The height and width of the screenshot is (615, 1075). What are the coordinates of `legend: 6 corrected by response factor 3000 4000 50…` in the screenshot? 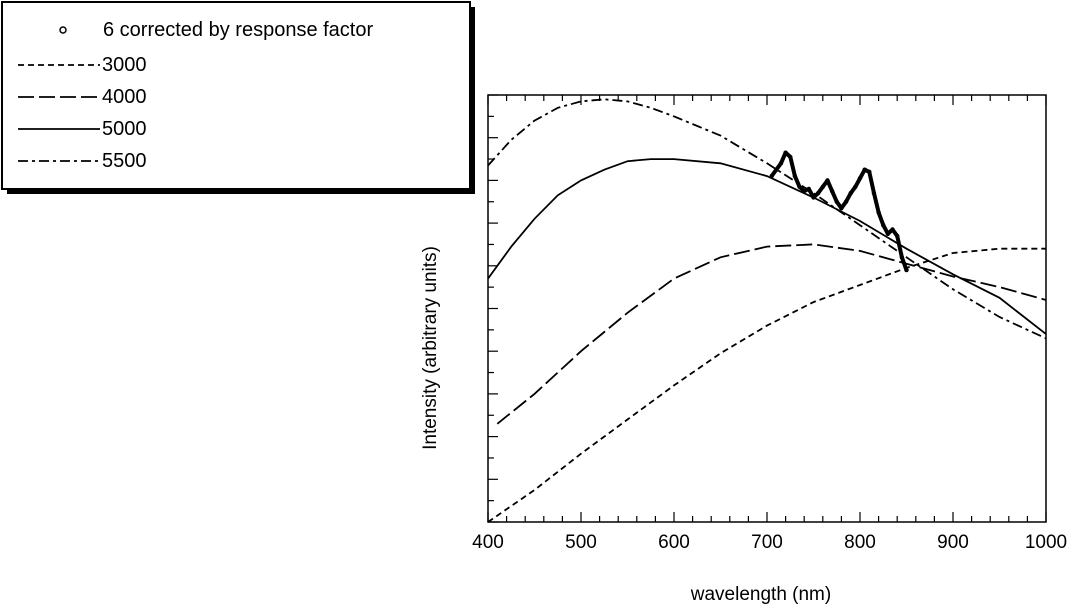 It's located at (238, 97).